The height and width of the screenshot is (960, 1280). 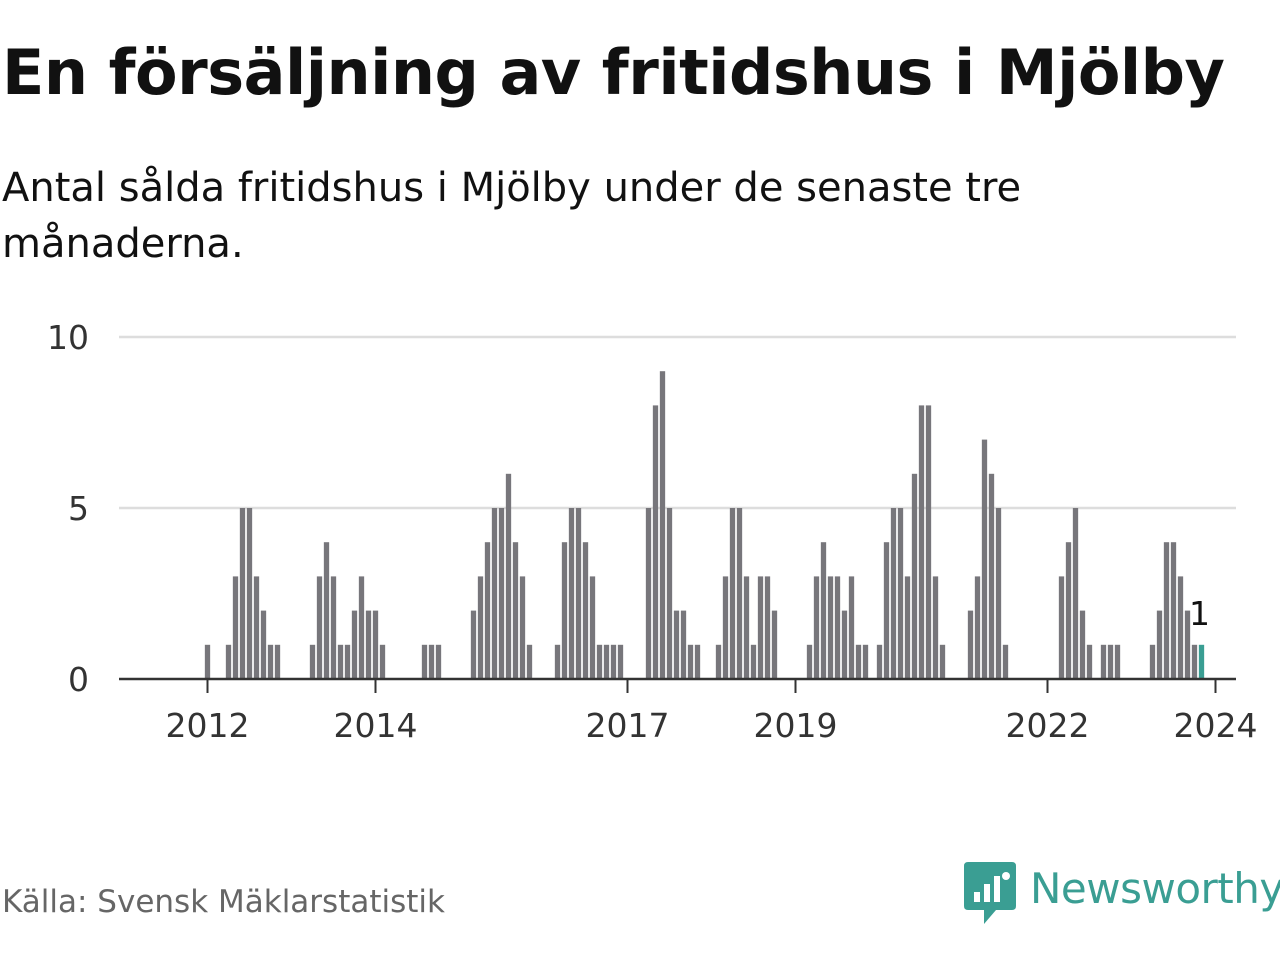 I want to click on y-tick-label: 5, so click(x=78, y=508).